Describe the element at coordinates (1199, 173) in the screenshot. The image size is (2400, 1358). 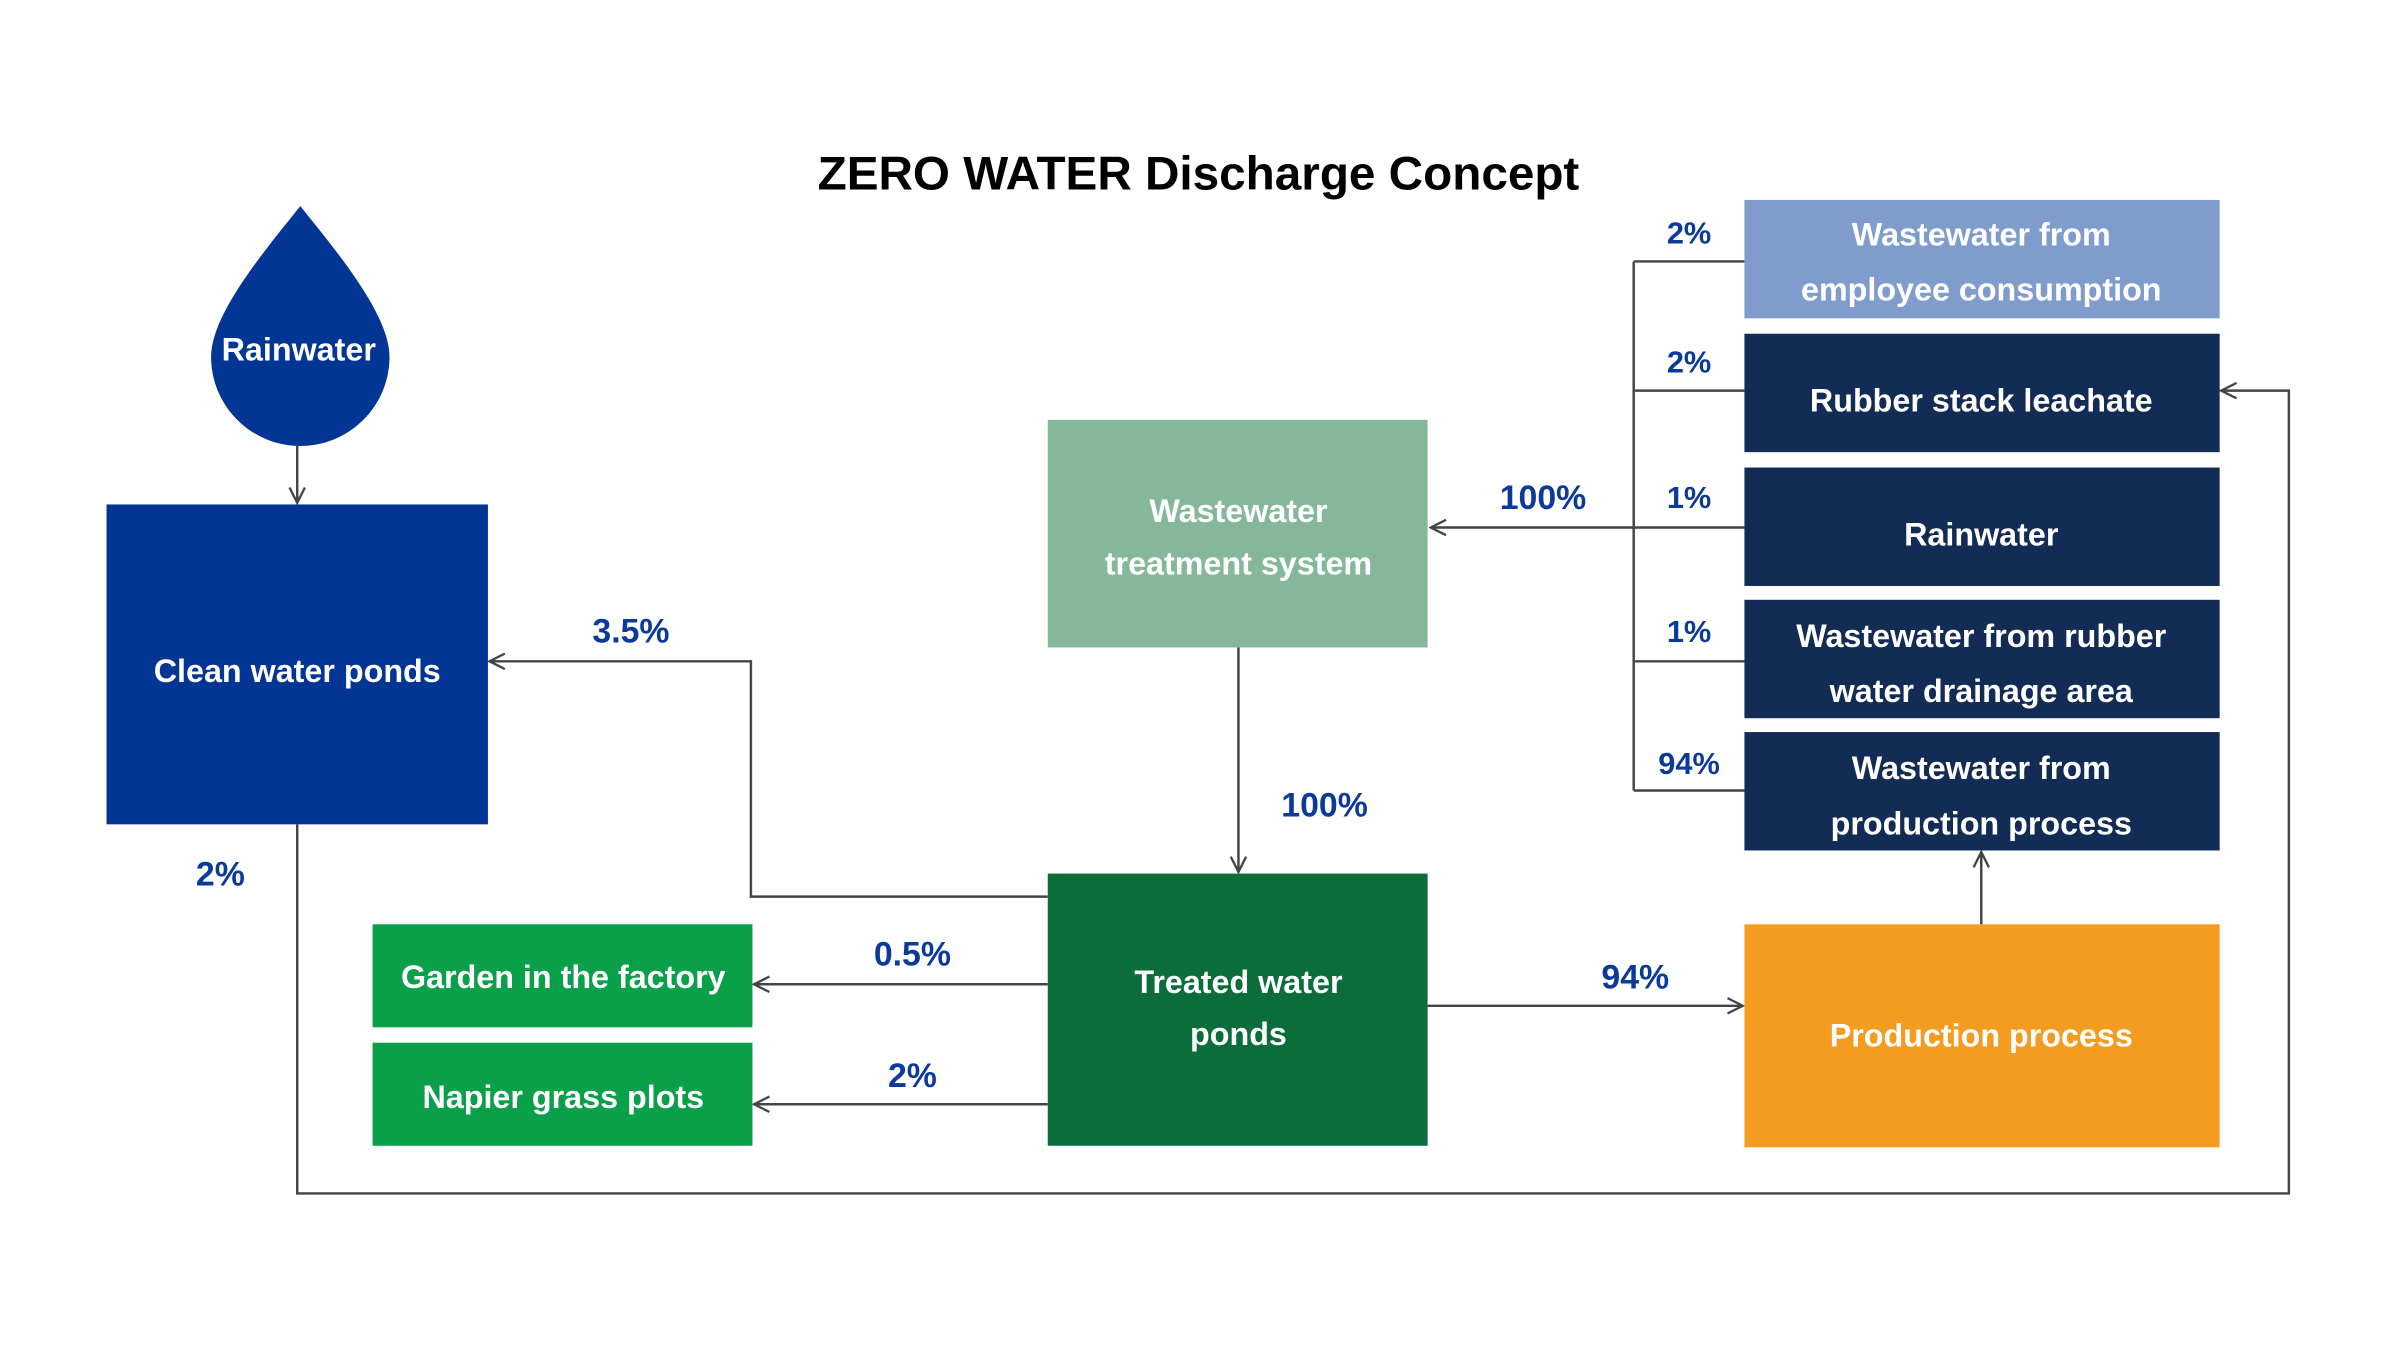
I see `diagram-title: ZERO WATER Discharge Concept` at that location.